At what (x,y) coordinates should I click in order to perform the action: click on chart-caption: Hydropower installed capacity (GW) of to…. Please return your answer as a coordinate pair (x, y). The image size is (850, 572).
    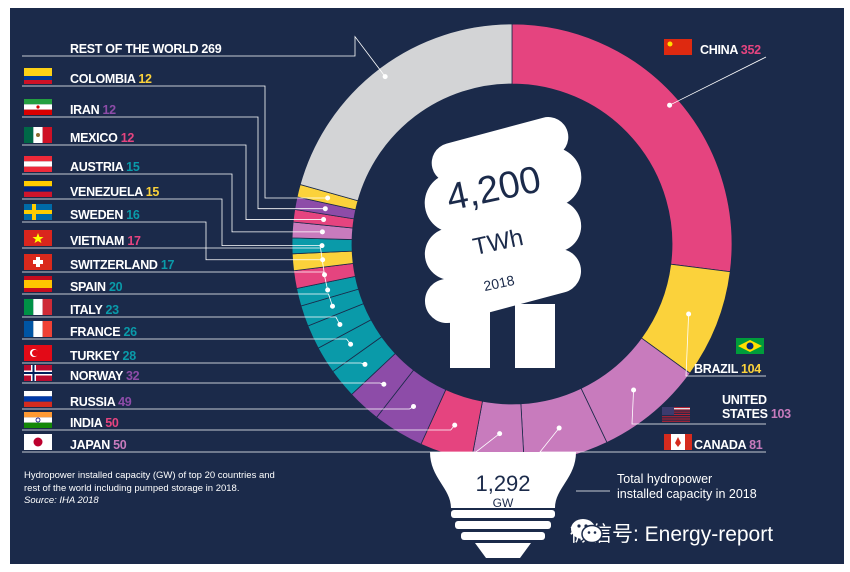
    Looking at the image, I should click on (174, 489).